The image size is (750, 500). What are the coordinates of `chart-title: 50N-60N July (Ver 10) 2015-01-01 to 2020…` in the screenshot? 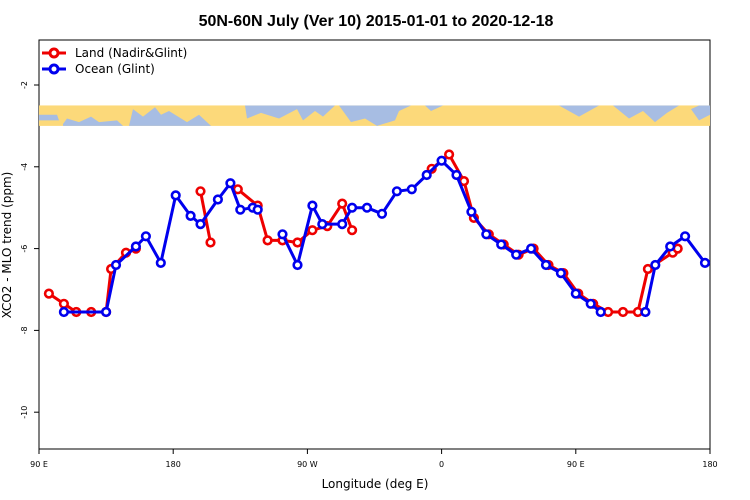 It's located at (376, 21).